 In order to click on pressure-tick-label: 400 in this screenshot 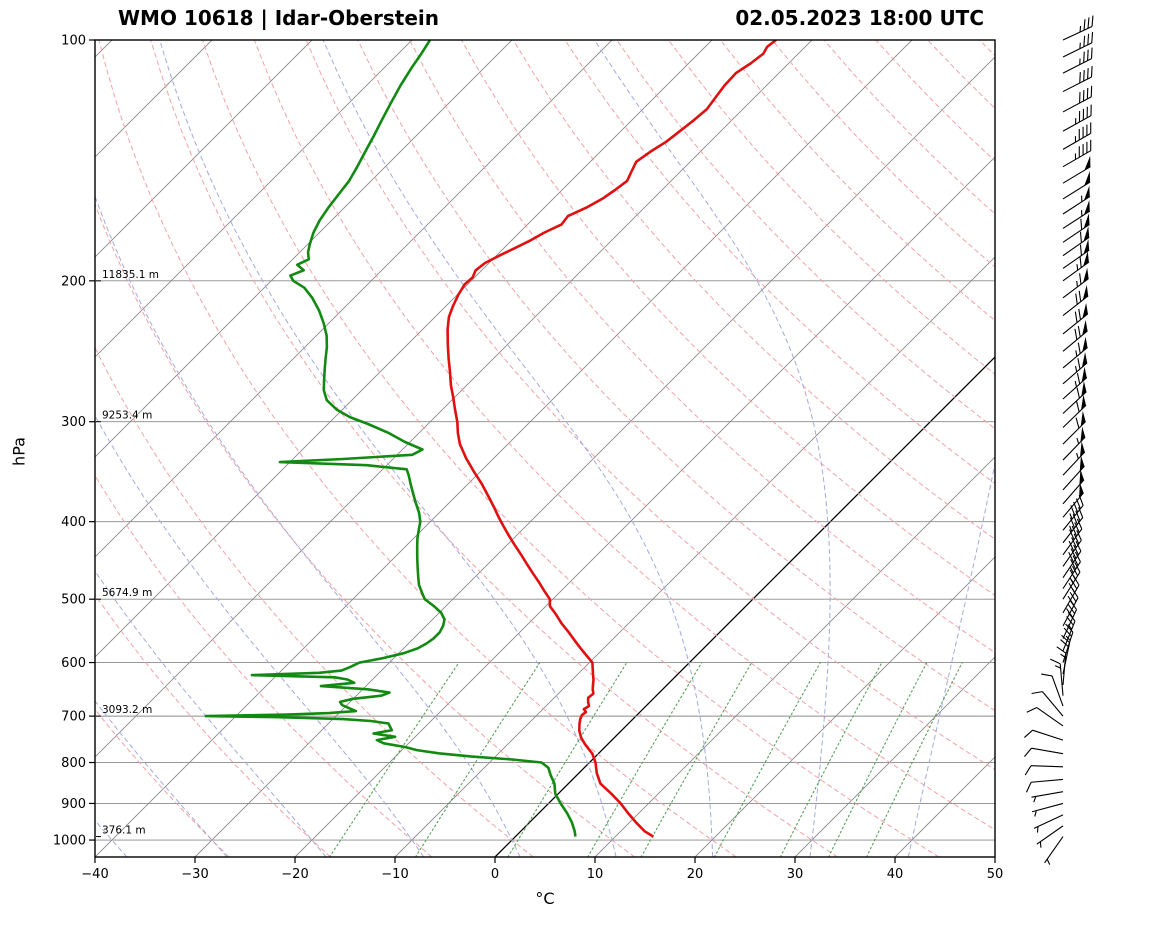, I will do `click(73, 522)`.